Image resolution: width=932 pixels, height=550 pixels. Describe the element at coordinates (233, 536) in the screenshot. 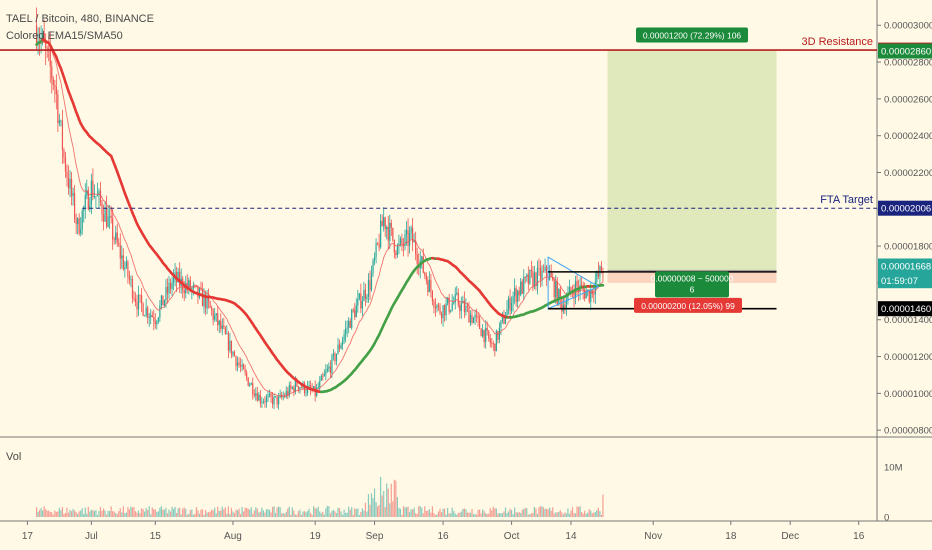

I see `x-tick-label: Aug` at that location.